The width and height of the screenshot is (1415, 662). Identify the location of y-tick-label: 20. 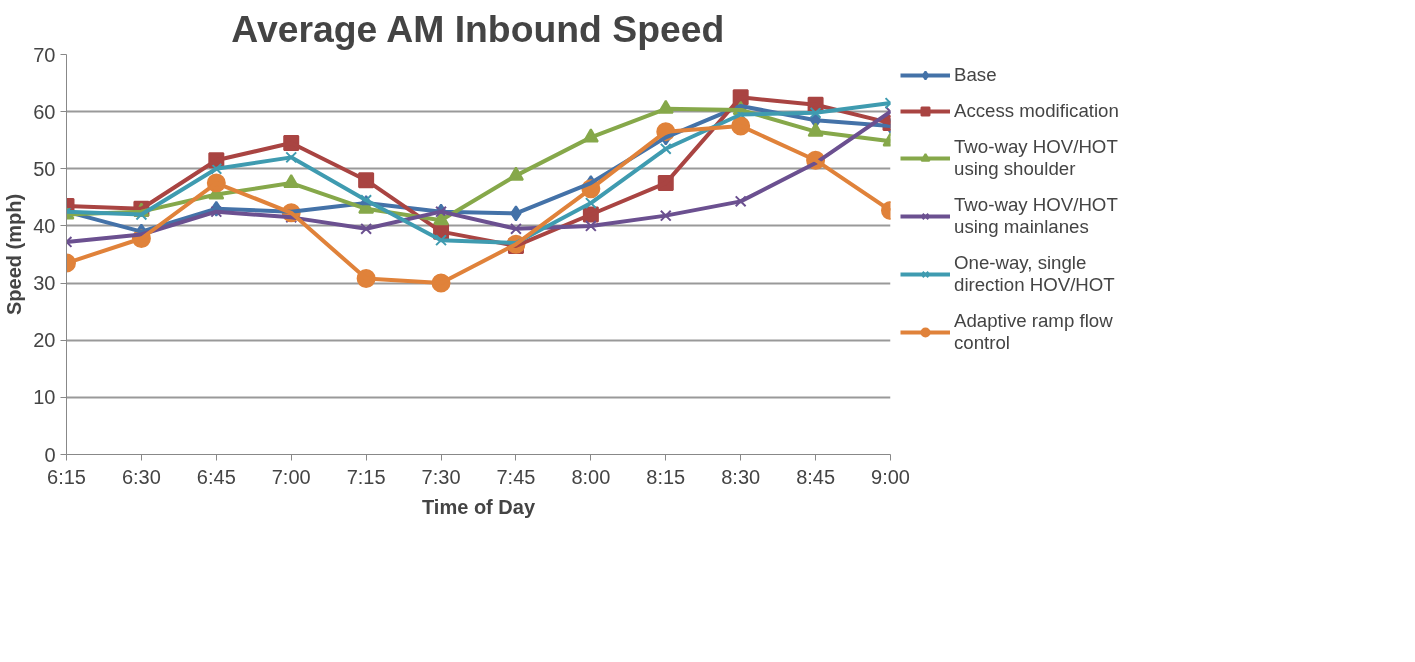
(44, 340).